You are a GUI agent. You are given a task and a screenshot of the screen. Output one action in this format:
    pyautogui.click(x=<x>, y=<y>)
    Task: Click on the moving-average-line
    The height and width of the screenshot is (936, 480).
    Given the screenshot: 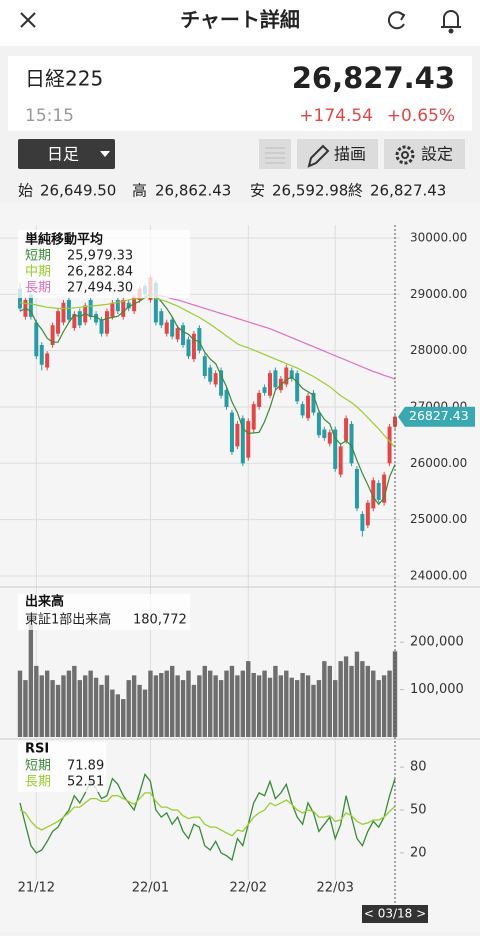 What is the action you would take?
    pyautogui.click(x=273, y=336)
    